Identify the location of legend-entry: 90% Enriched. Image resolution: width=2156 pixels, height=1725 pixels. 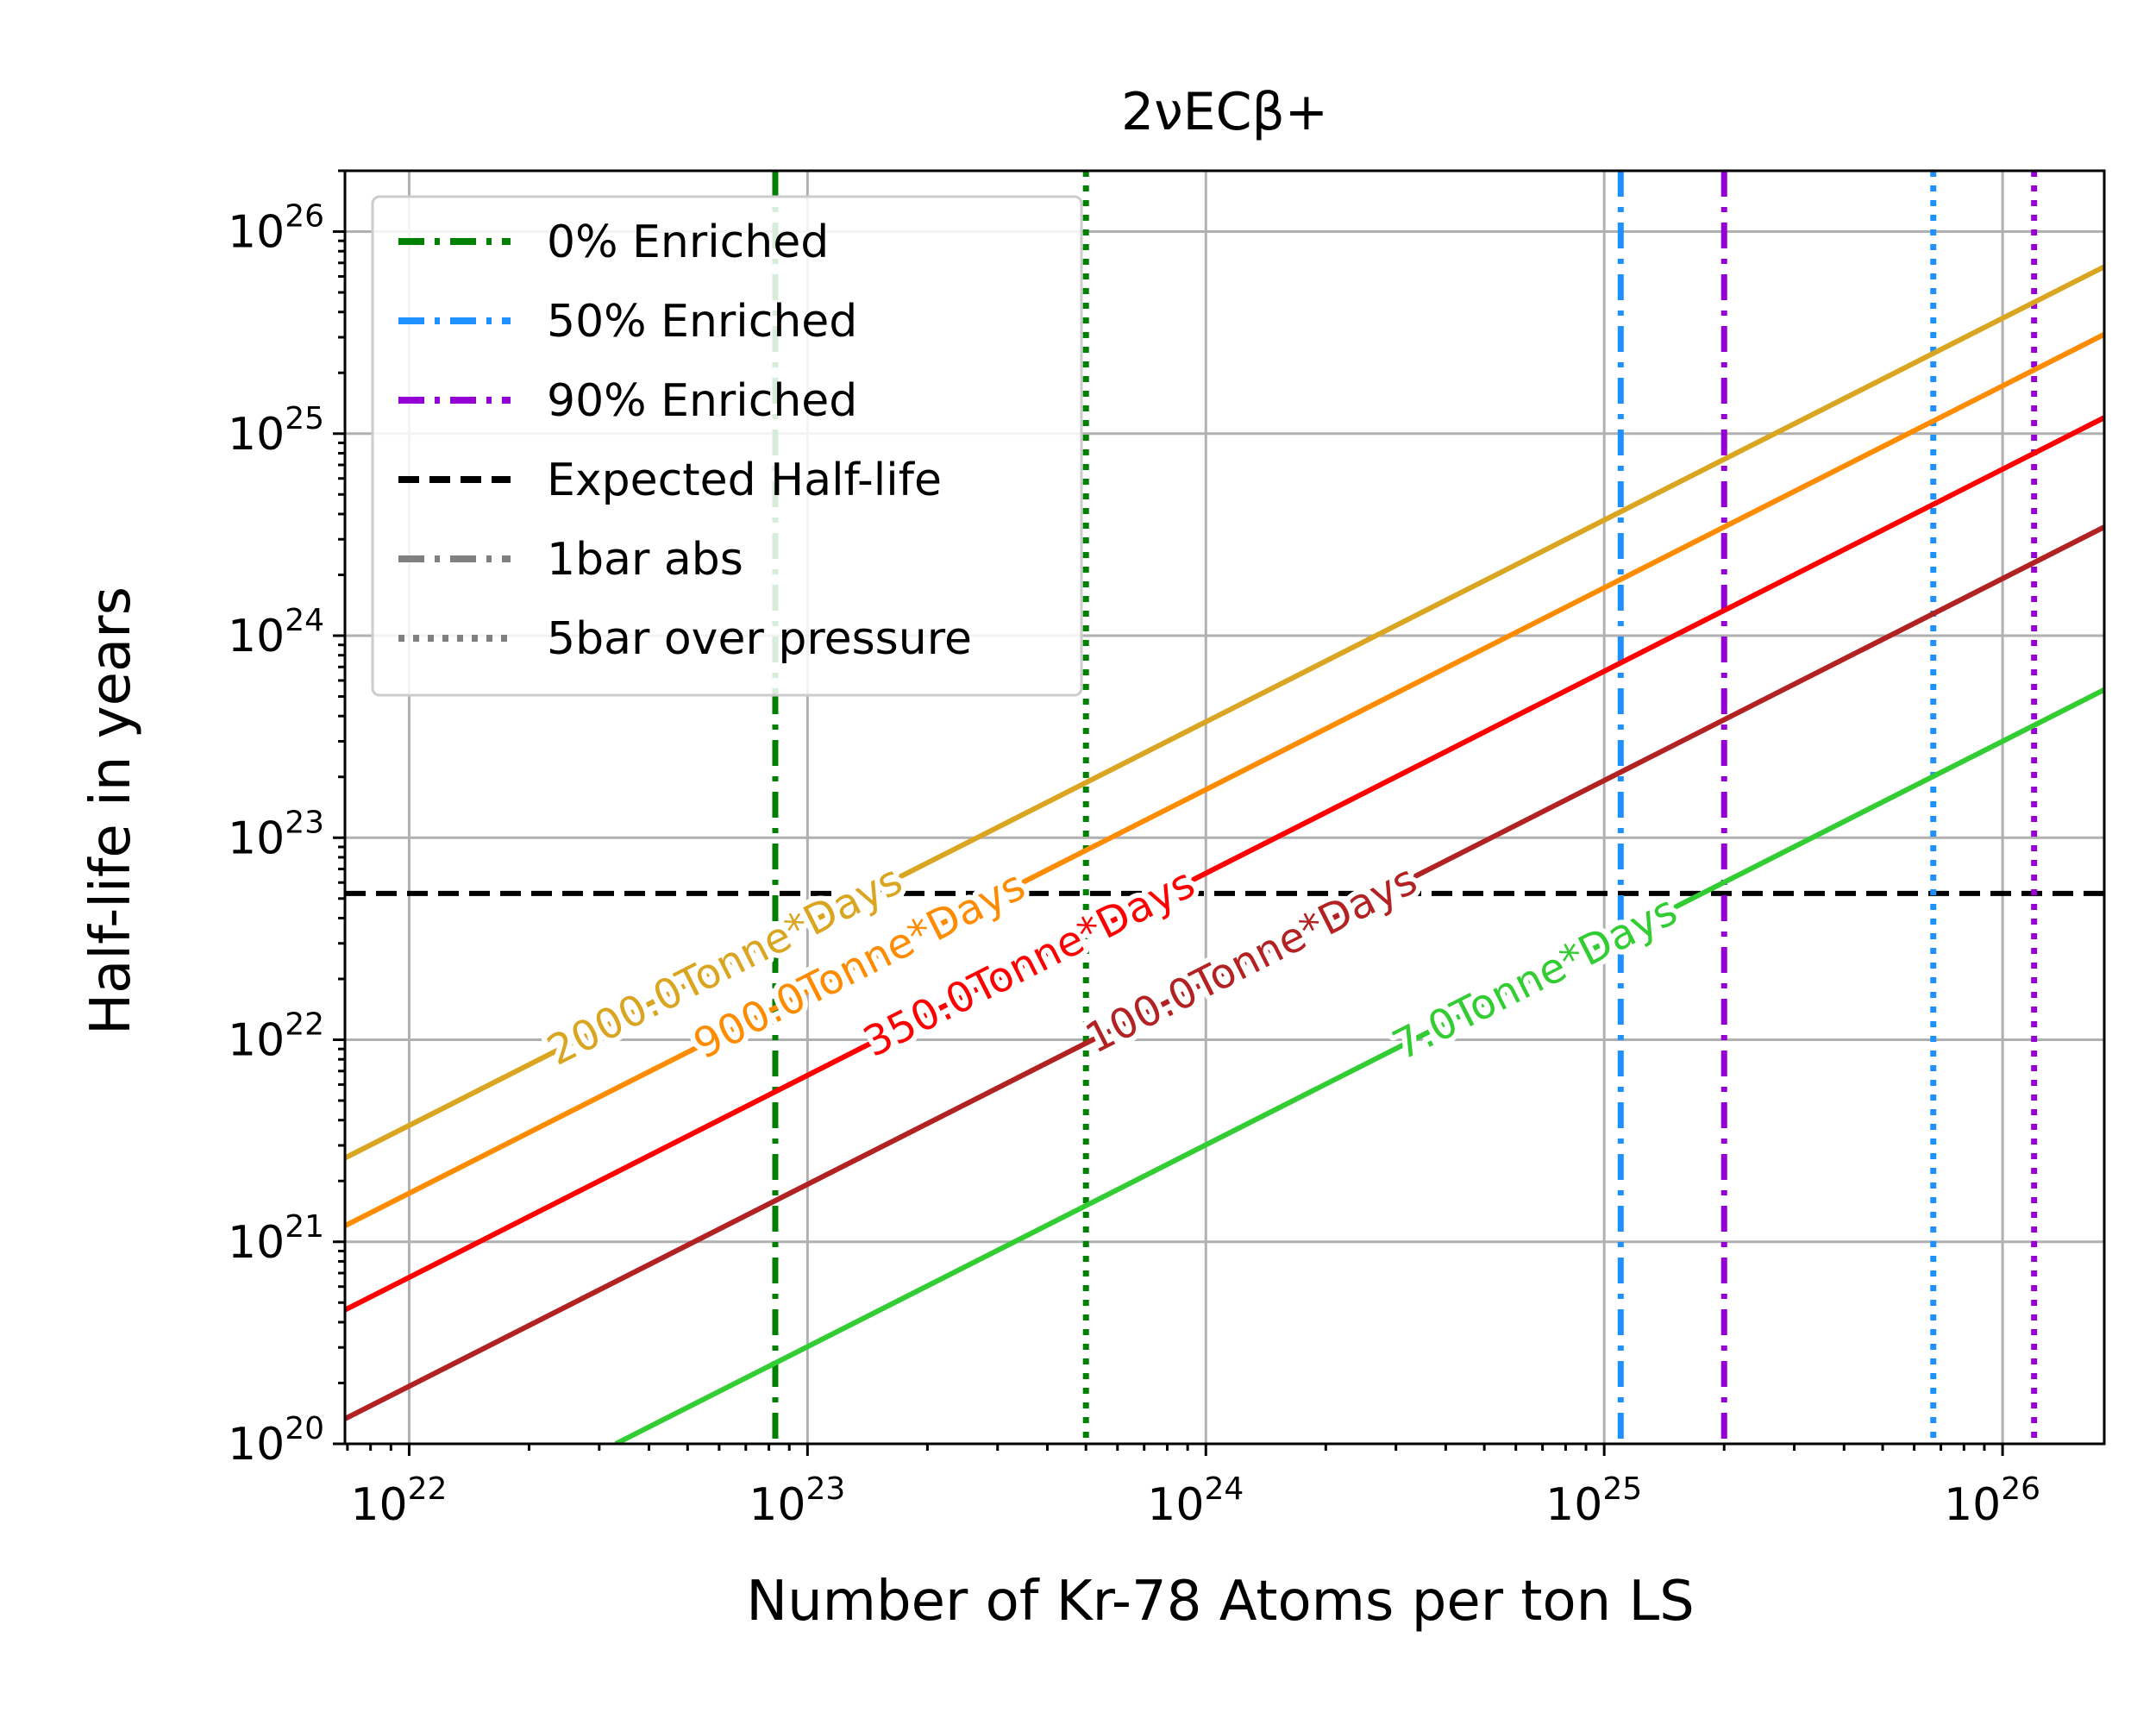
(627, 401).